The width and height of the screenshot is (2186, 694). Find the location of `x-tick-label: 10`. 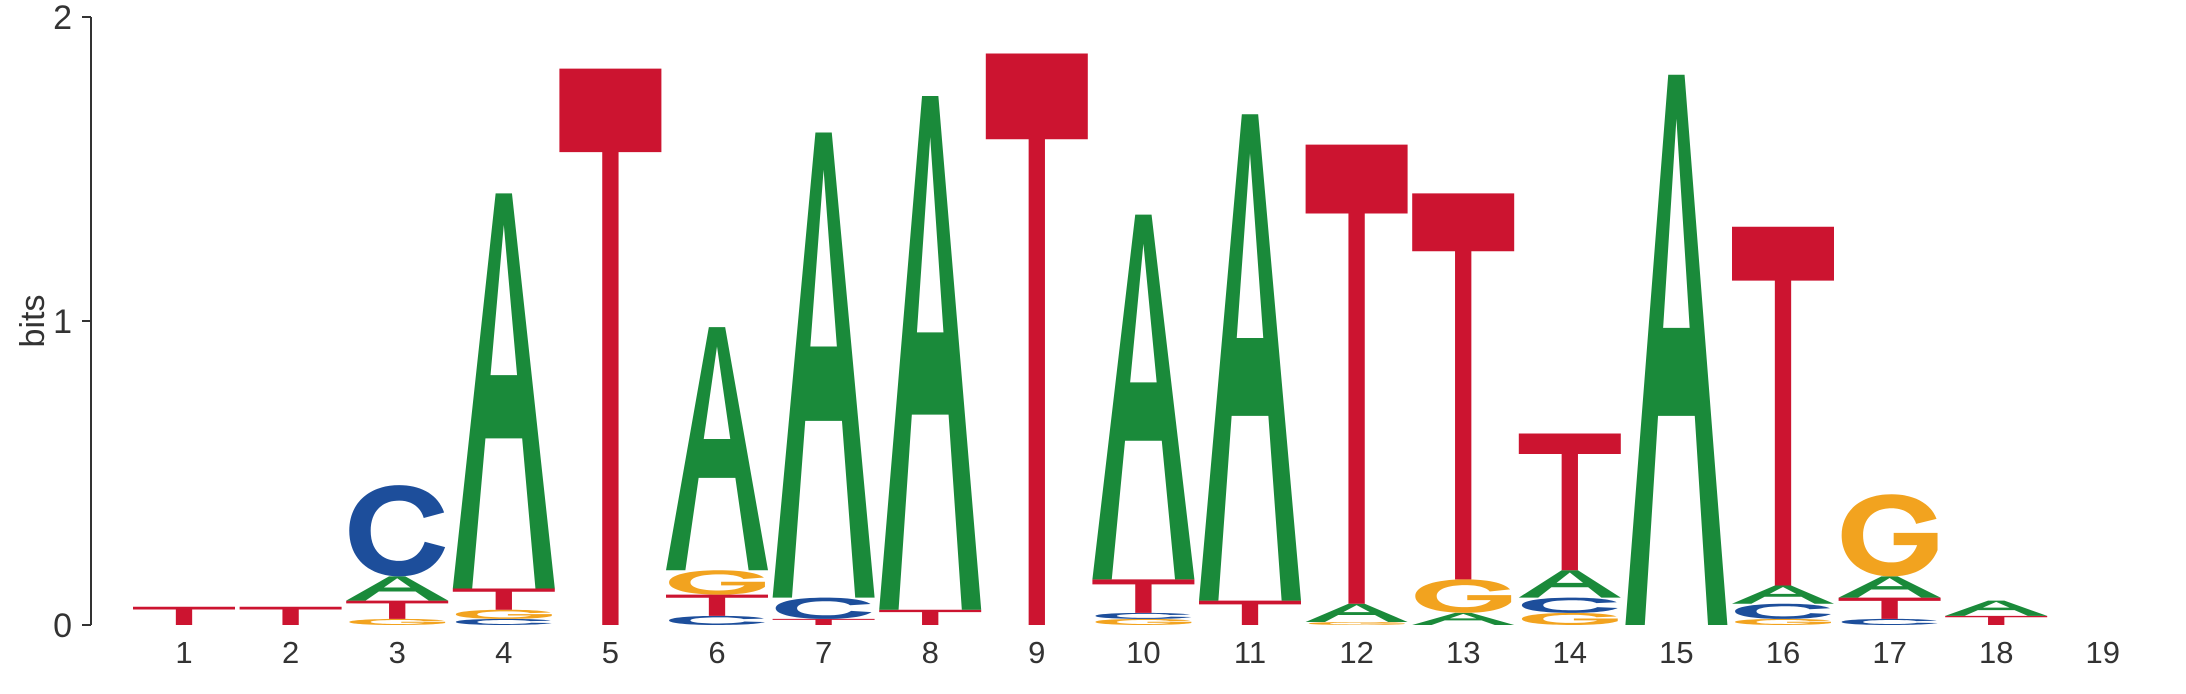

x-tick-label: 10 is located at coordinates (1143, 652).